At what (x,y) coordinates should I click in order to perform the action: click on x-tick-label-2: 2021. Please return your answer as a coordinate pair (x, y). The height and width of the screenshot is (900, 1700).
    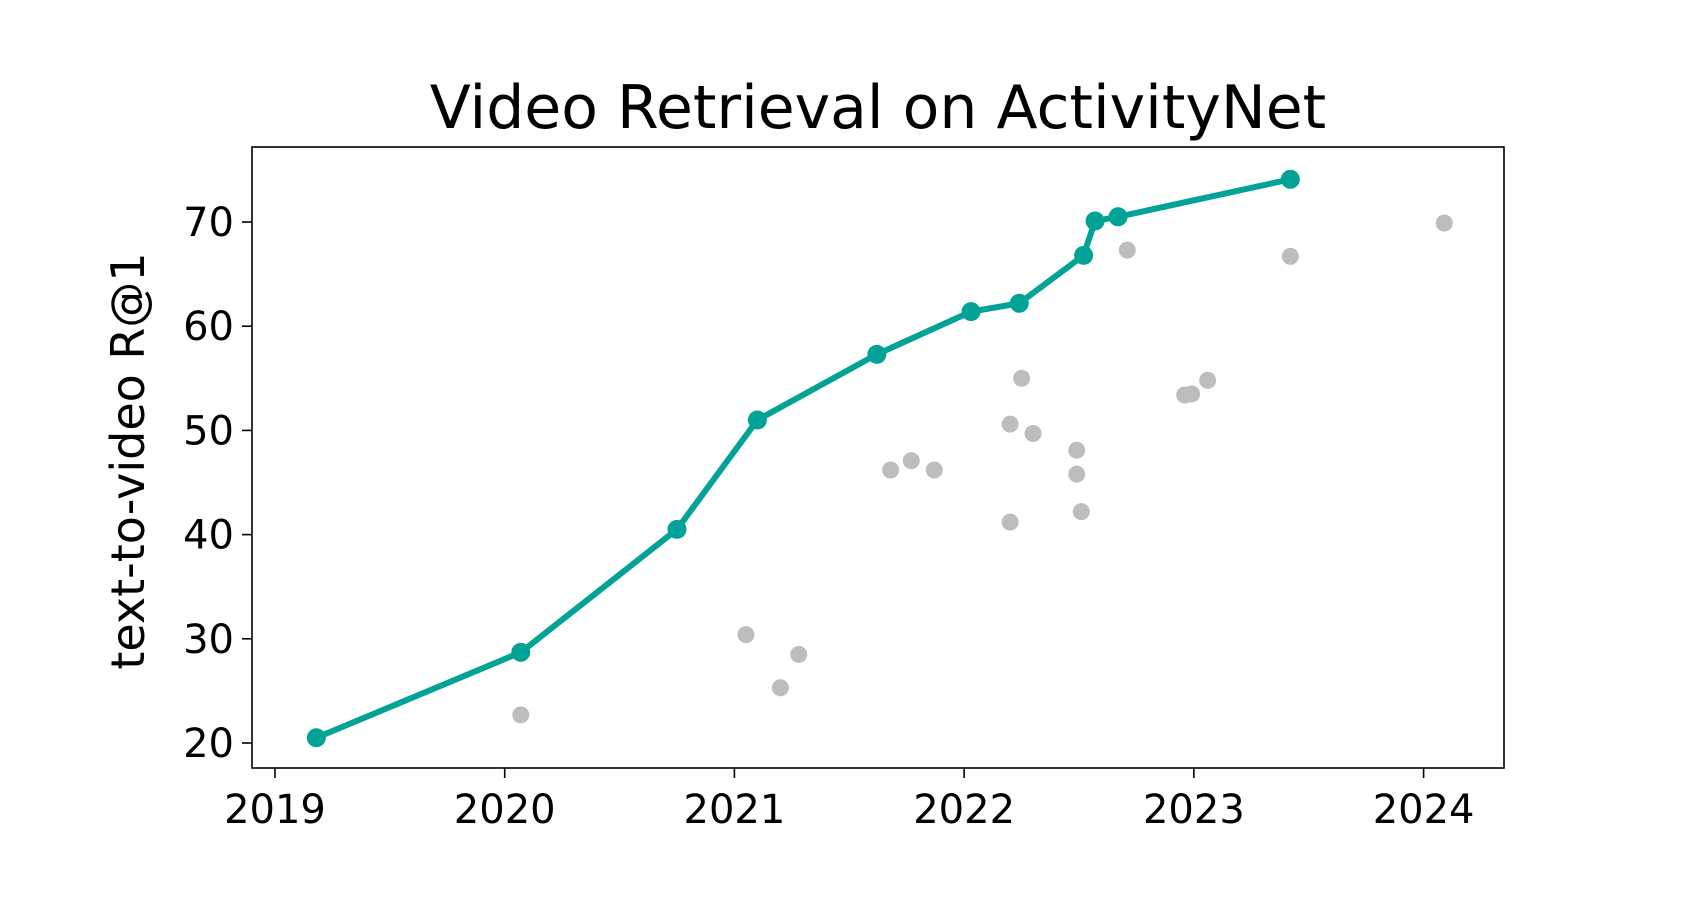
    Looking at the image, I should click on (735, 810).